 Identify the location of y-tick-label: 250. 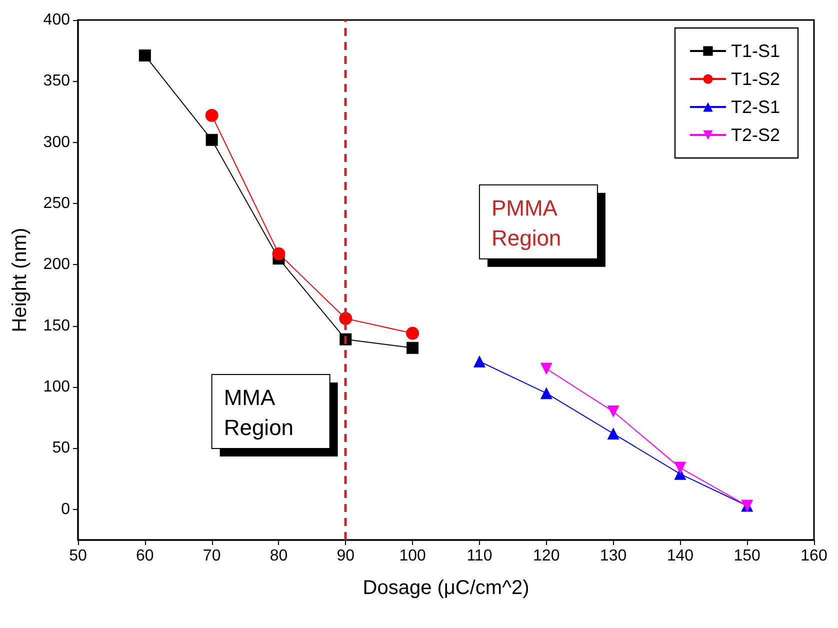
(56, 203).